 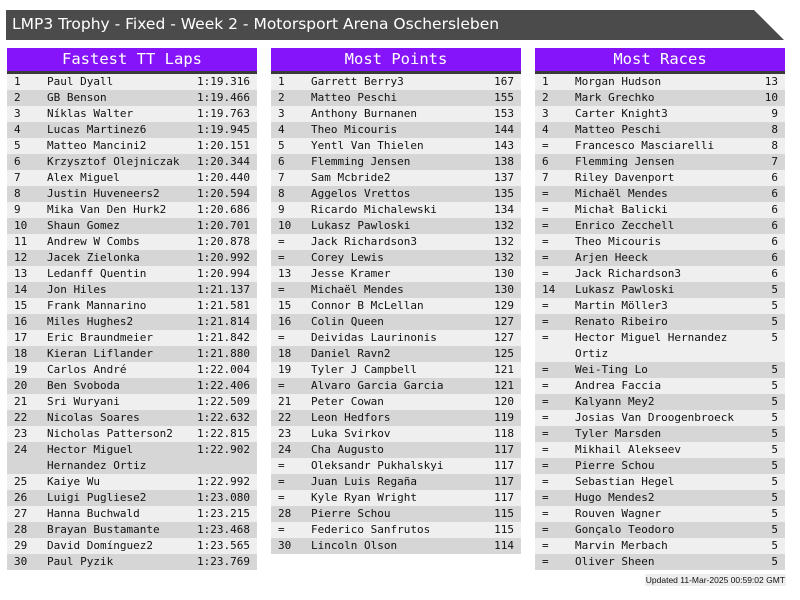 What do you see at coordinates (504, 353) in the screenshot?
I see `value-cell: 125` at bounding box center [504, 353].